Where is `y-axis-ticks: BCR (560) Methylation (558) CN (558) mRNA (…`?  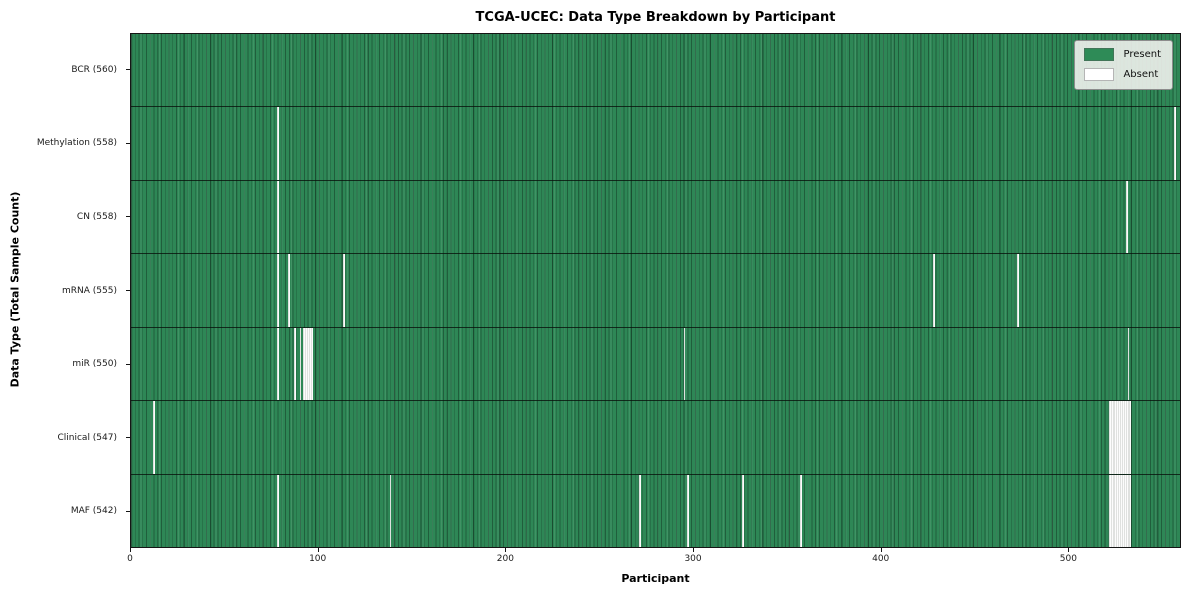
y-axis-ticks: BCR (560) Methylation (558) CN (558) mRNA (… is located at coordinates (65, 290).